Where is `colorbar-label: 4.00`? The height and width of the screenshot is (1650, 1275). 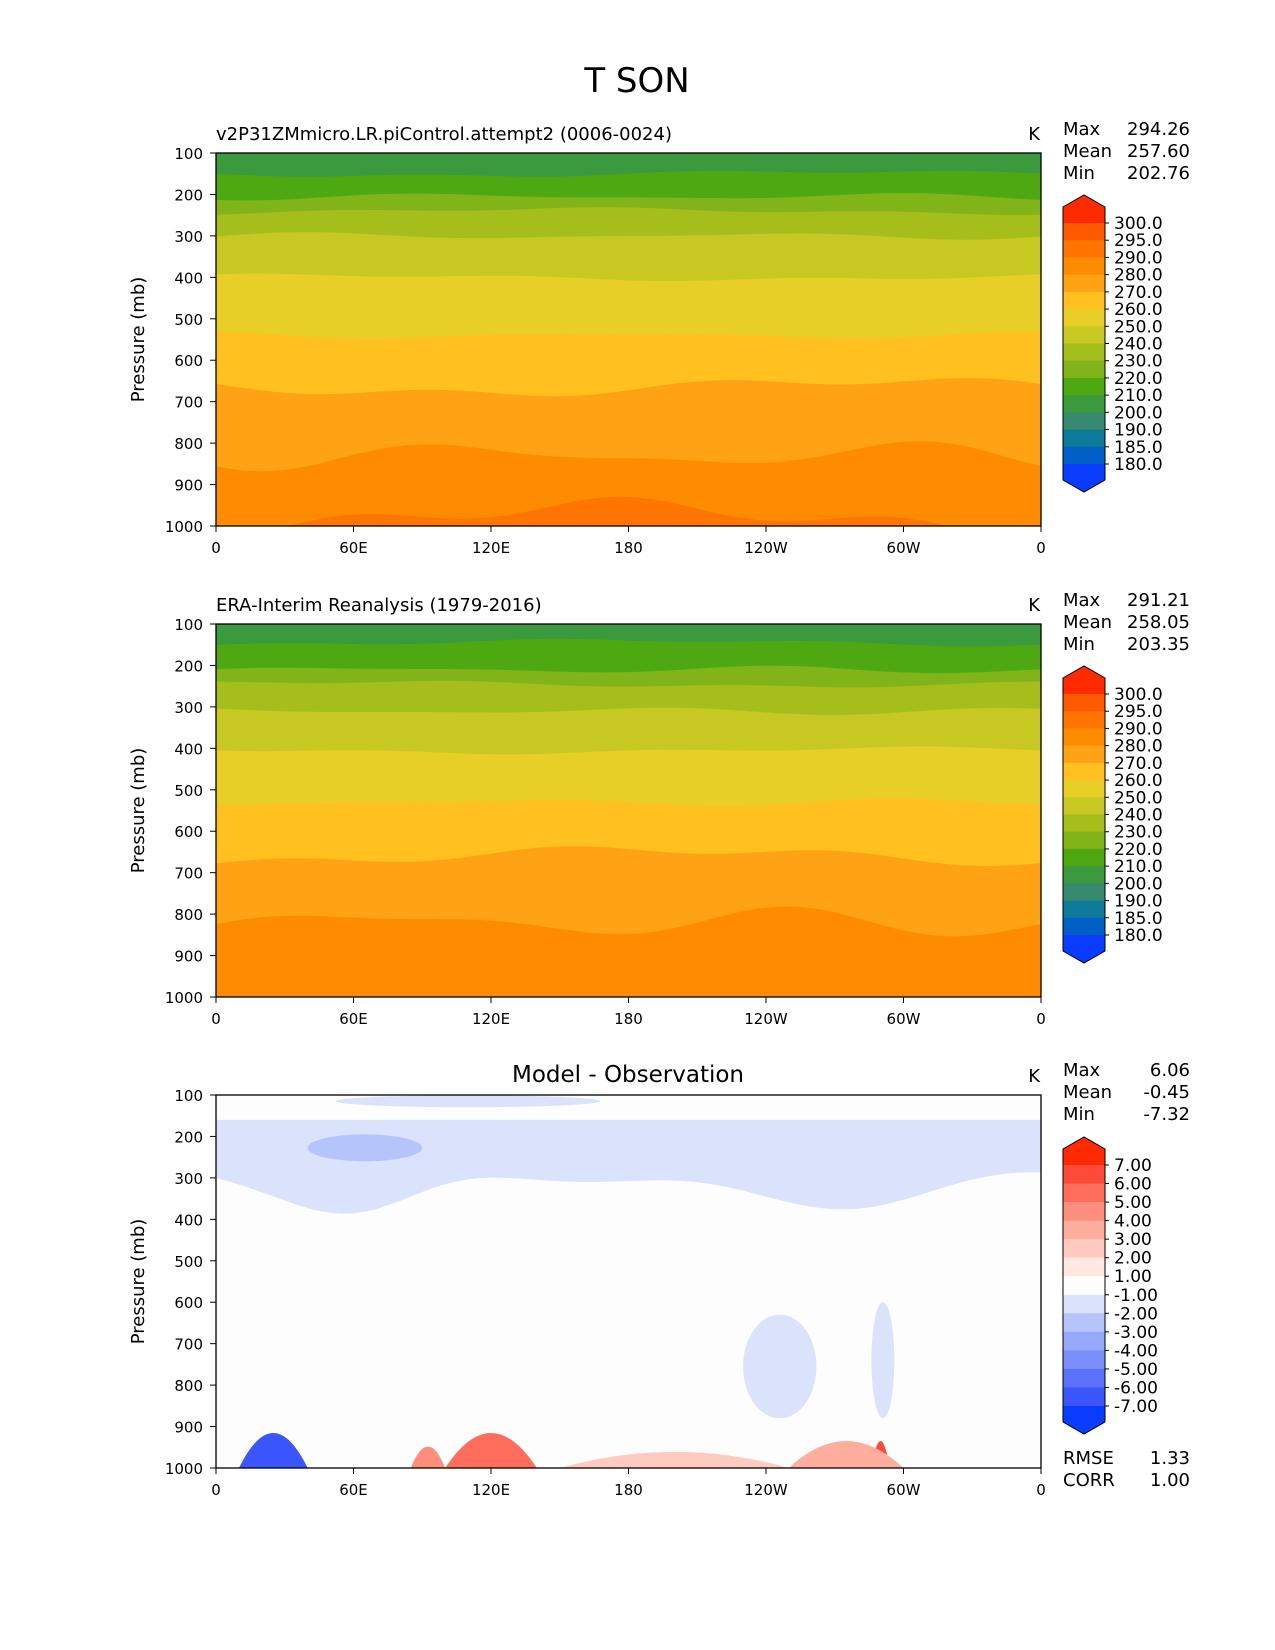
colorbar-label: 4.00 is located at coordinates (1133, 1222).